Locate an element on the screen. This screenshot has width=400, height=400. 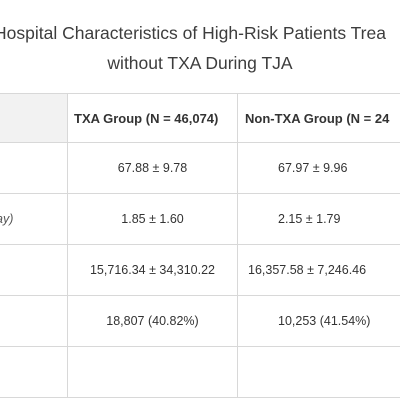
header-cell-label is located at coordinates (34, 118).